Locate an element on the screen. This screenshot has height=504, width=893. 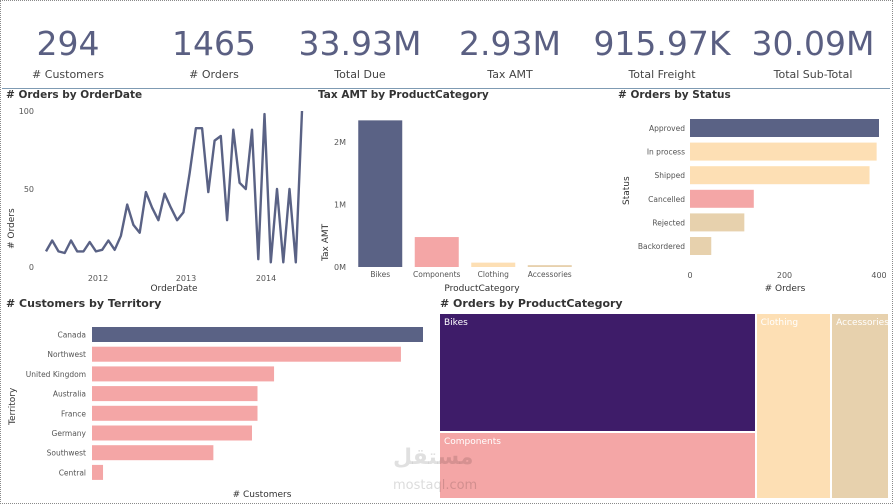
watermark-logo: مستقل is located at coordinates (433, 457).